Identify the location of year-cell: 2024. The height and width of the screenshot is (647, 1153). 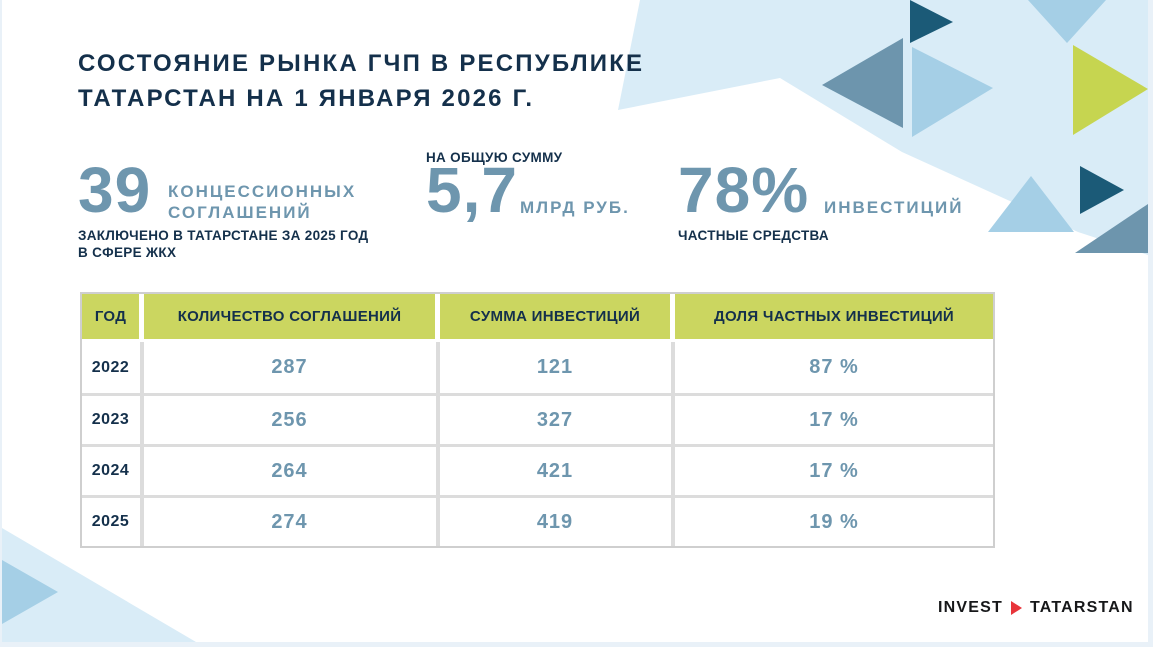
(110, 471).